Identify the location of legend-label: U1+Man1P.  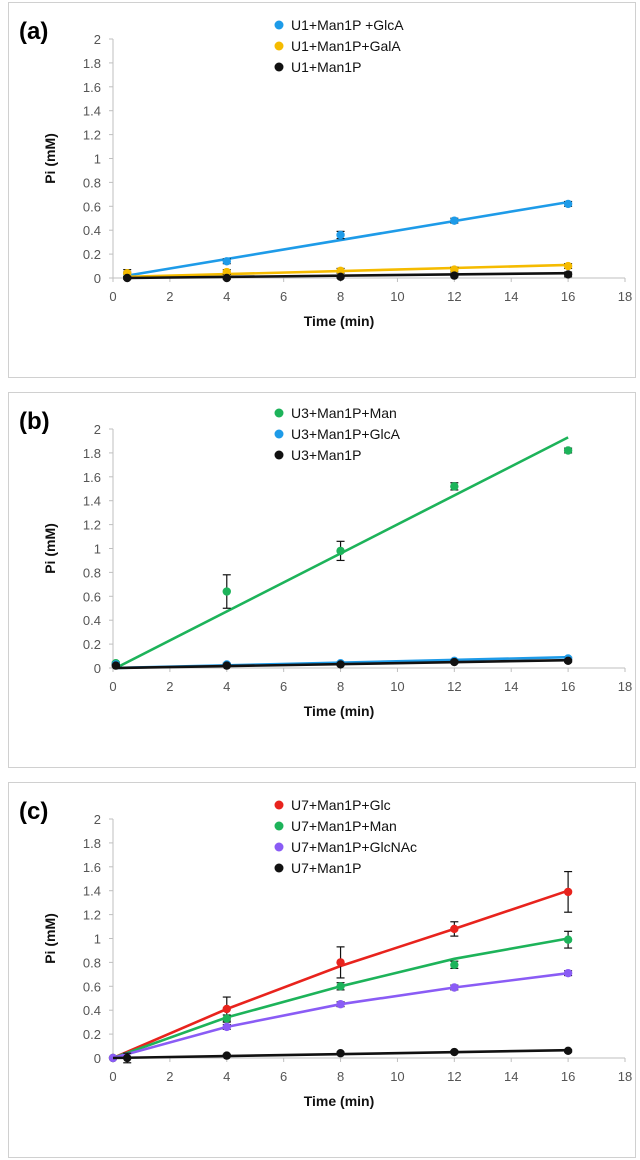
(326, 67).